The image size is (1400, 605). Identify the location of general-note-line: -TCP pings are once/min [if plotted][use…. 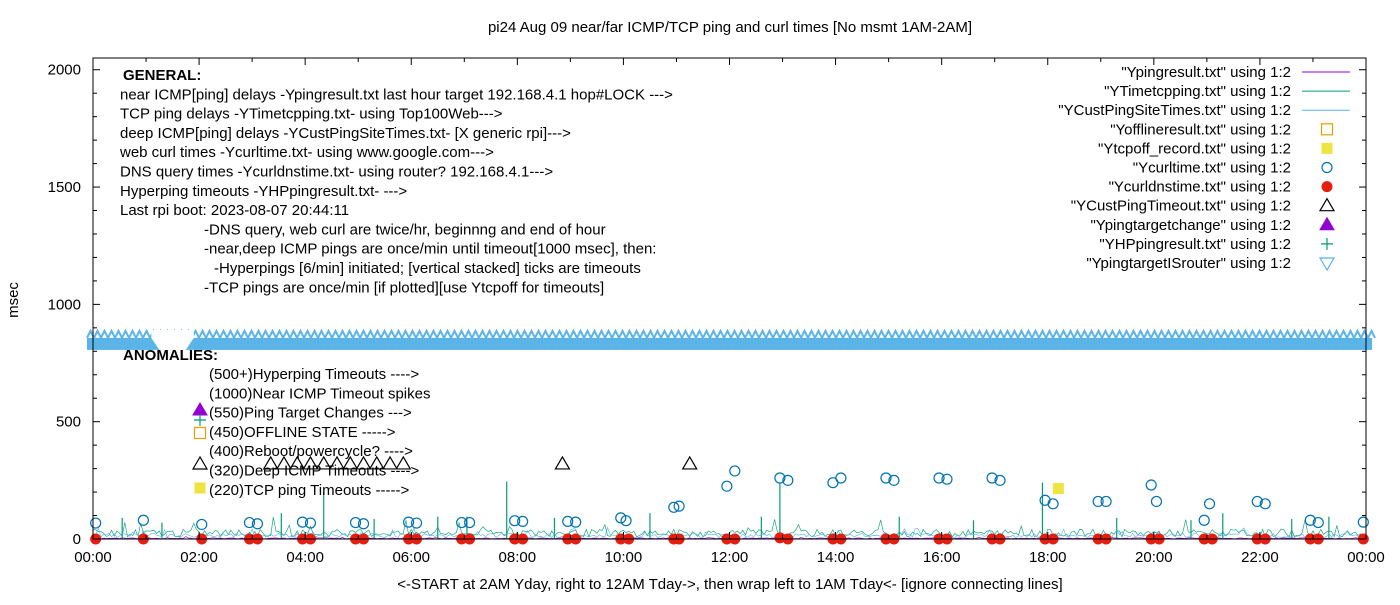
(404, 287).